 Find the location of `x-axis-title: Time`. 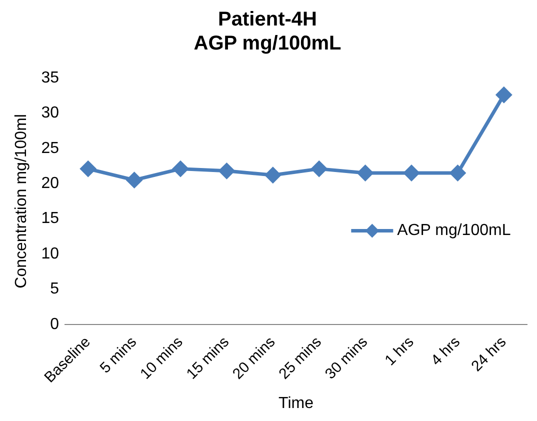

x-axis-title: Time is located at coordinates (296, 403).